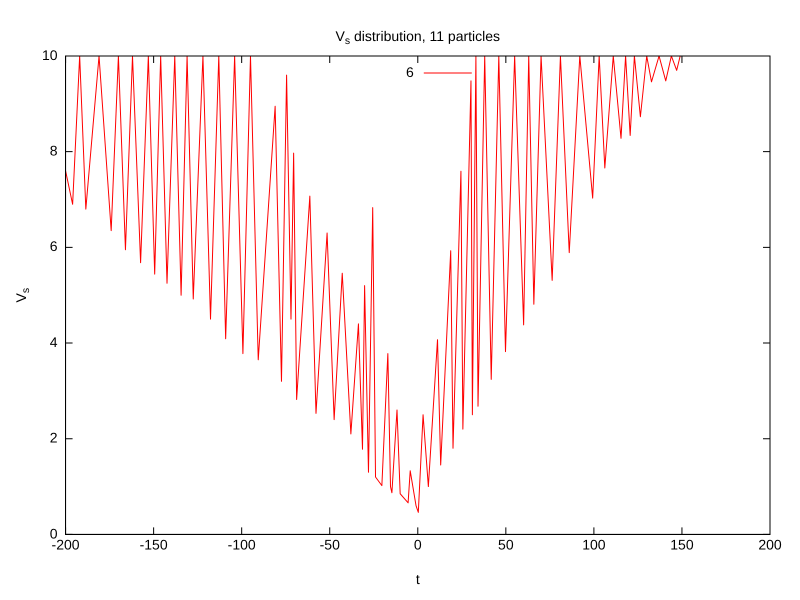  Describe the element at coordinates (22, 295) in the screenshot. I see `y-axis-title: Vs` at that location.